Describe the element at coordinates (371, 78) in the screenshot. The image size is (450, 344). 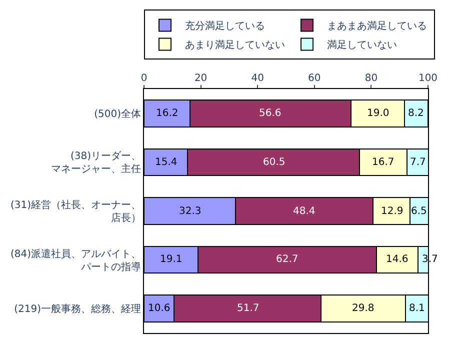
I see `x-tick-label: 80` at that location.